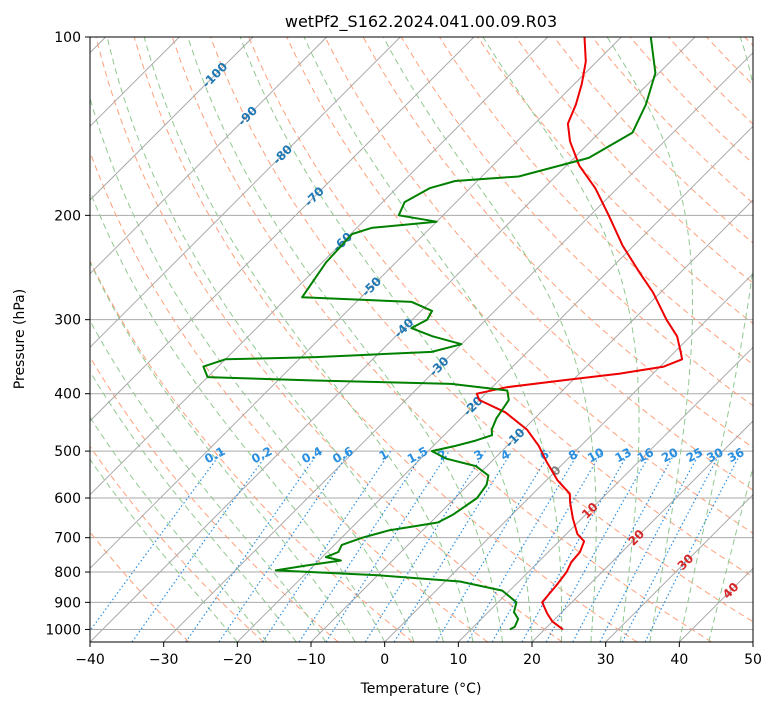  Describe the element at coordinates (67, 321) in the screenshot. I see `y-tick-label: 300` at that location.